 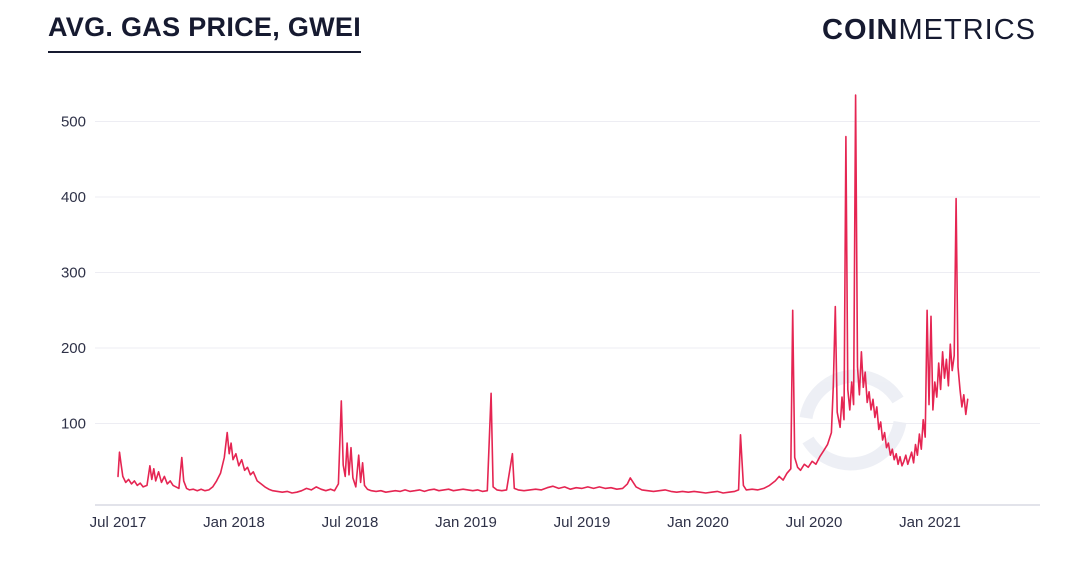 I want to click on coinmetrics-watermark-icon, so click(x=853, y=420).